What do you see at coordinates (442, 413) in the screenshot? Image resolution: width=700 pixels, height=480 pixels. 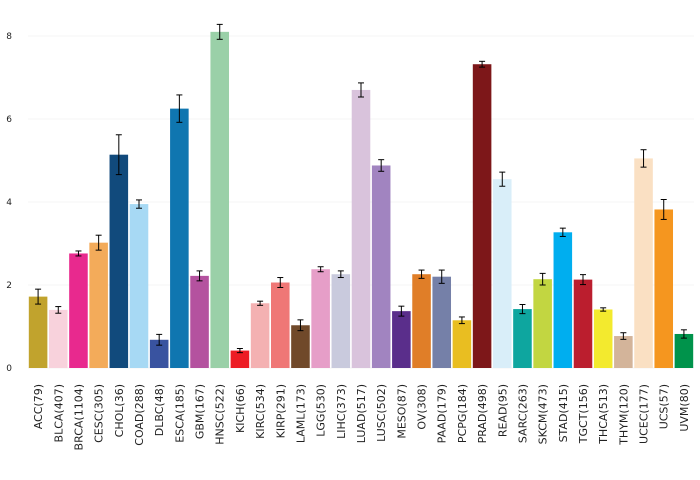 I see `x-tick-label: PAAD(179)` at bounding box center [442, 413].